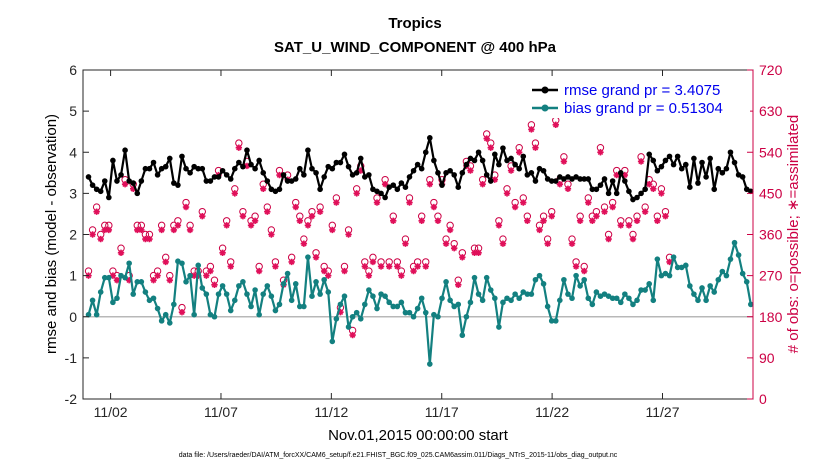  I want to click on y-left-tick-label: -2, so click(71, 399).